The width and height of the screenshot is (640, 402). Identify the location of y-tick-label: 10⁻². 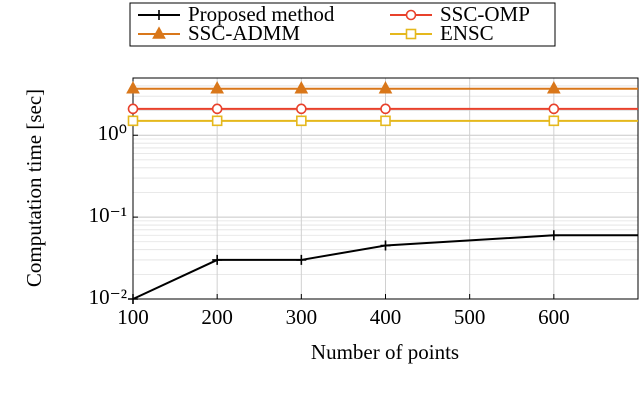
(108, 297).